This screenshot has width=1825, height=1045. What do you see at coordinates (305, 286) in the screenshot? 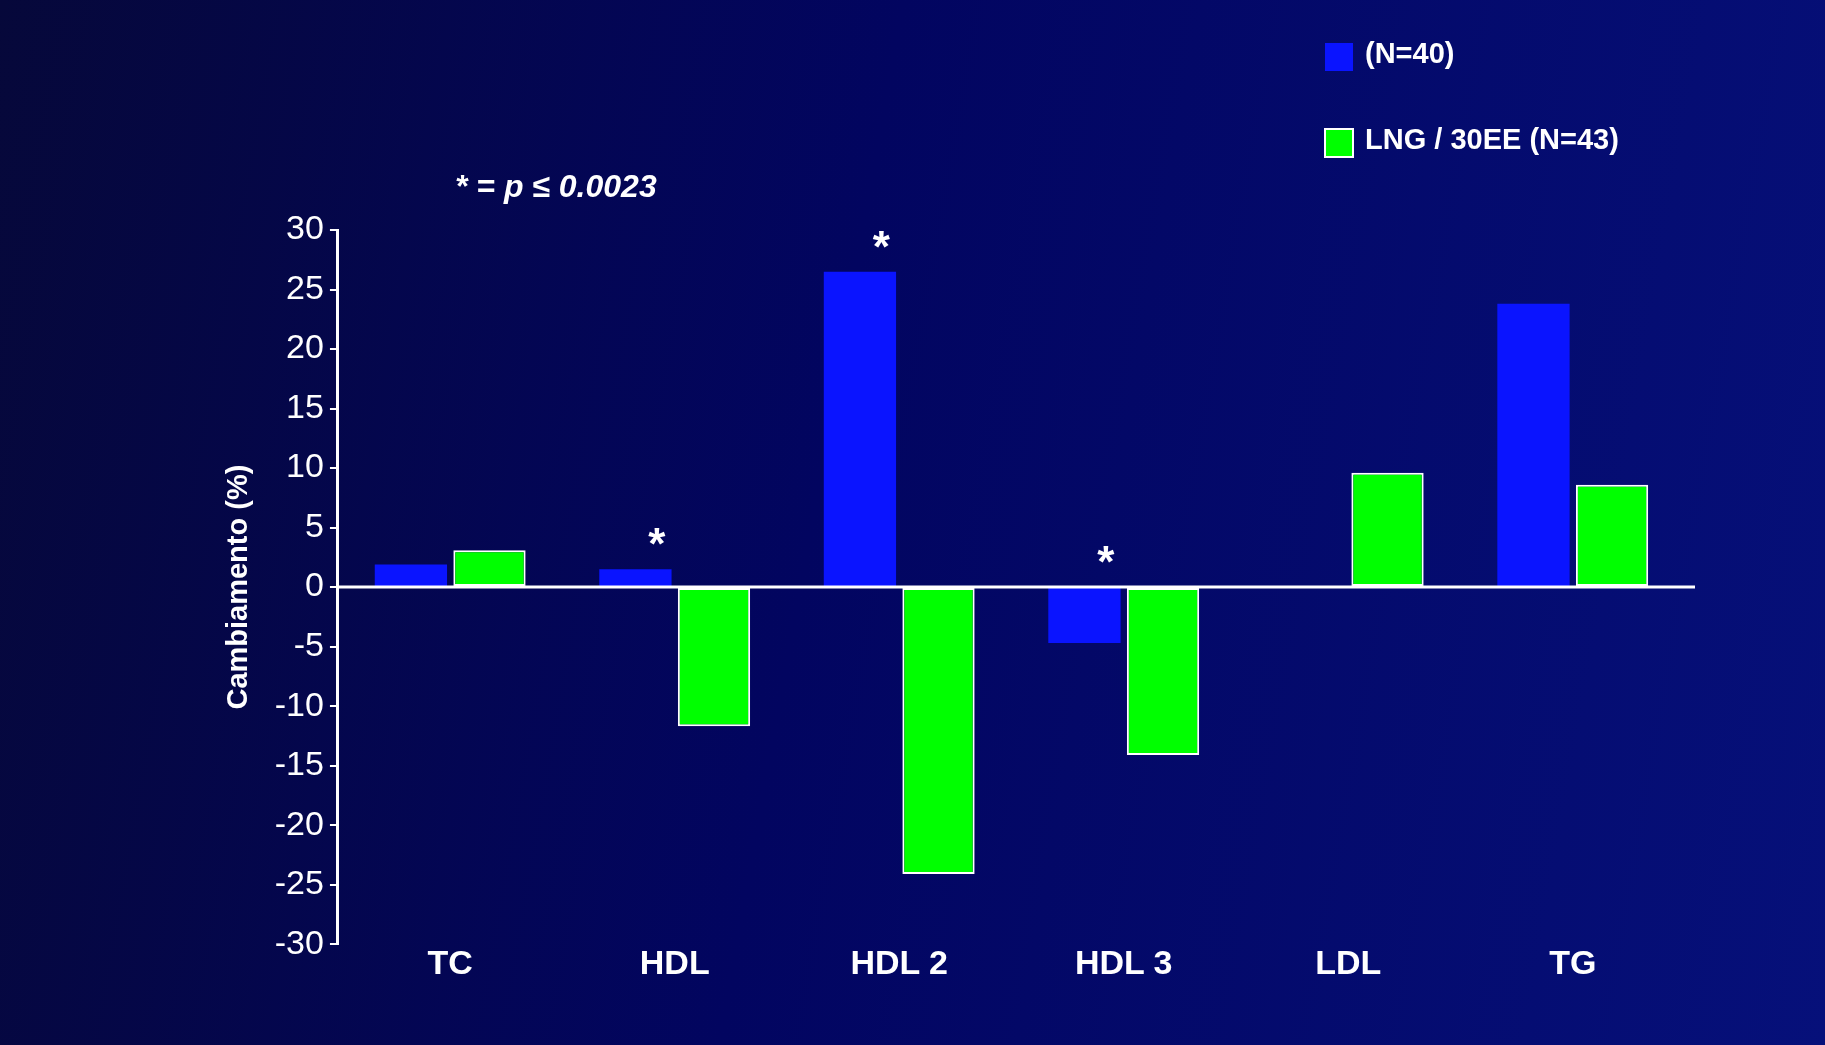
I see `y-tick-label: 25` at bounding box center [305, 286].